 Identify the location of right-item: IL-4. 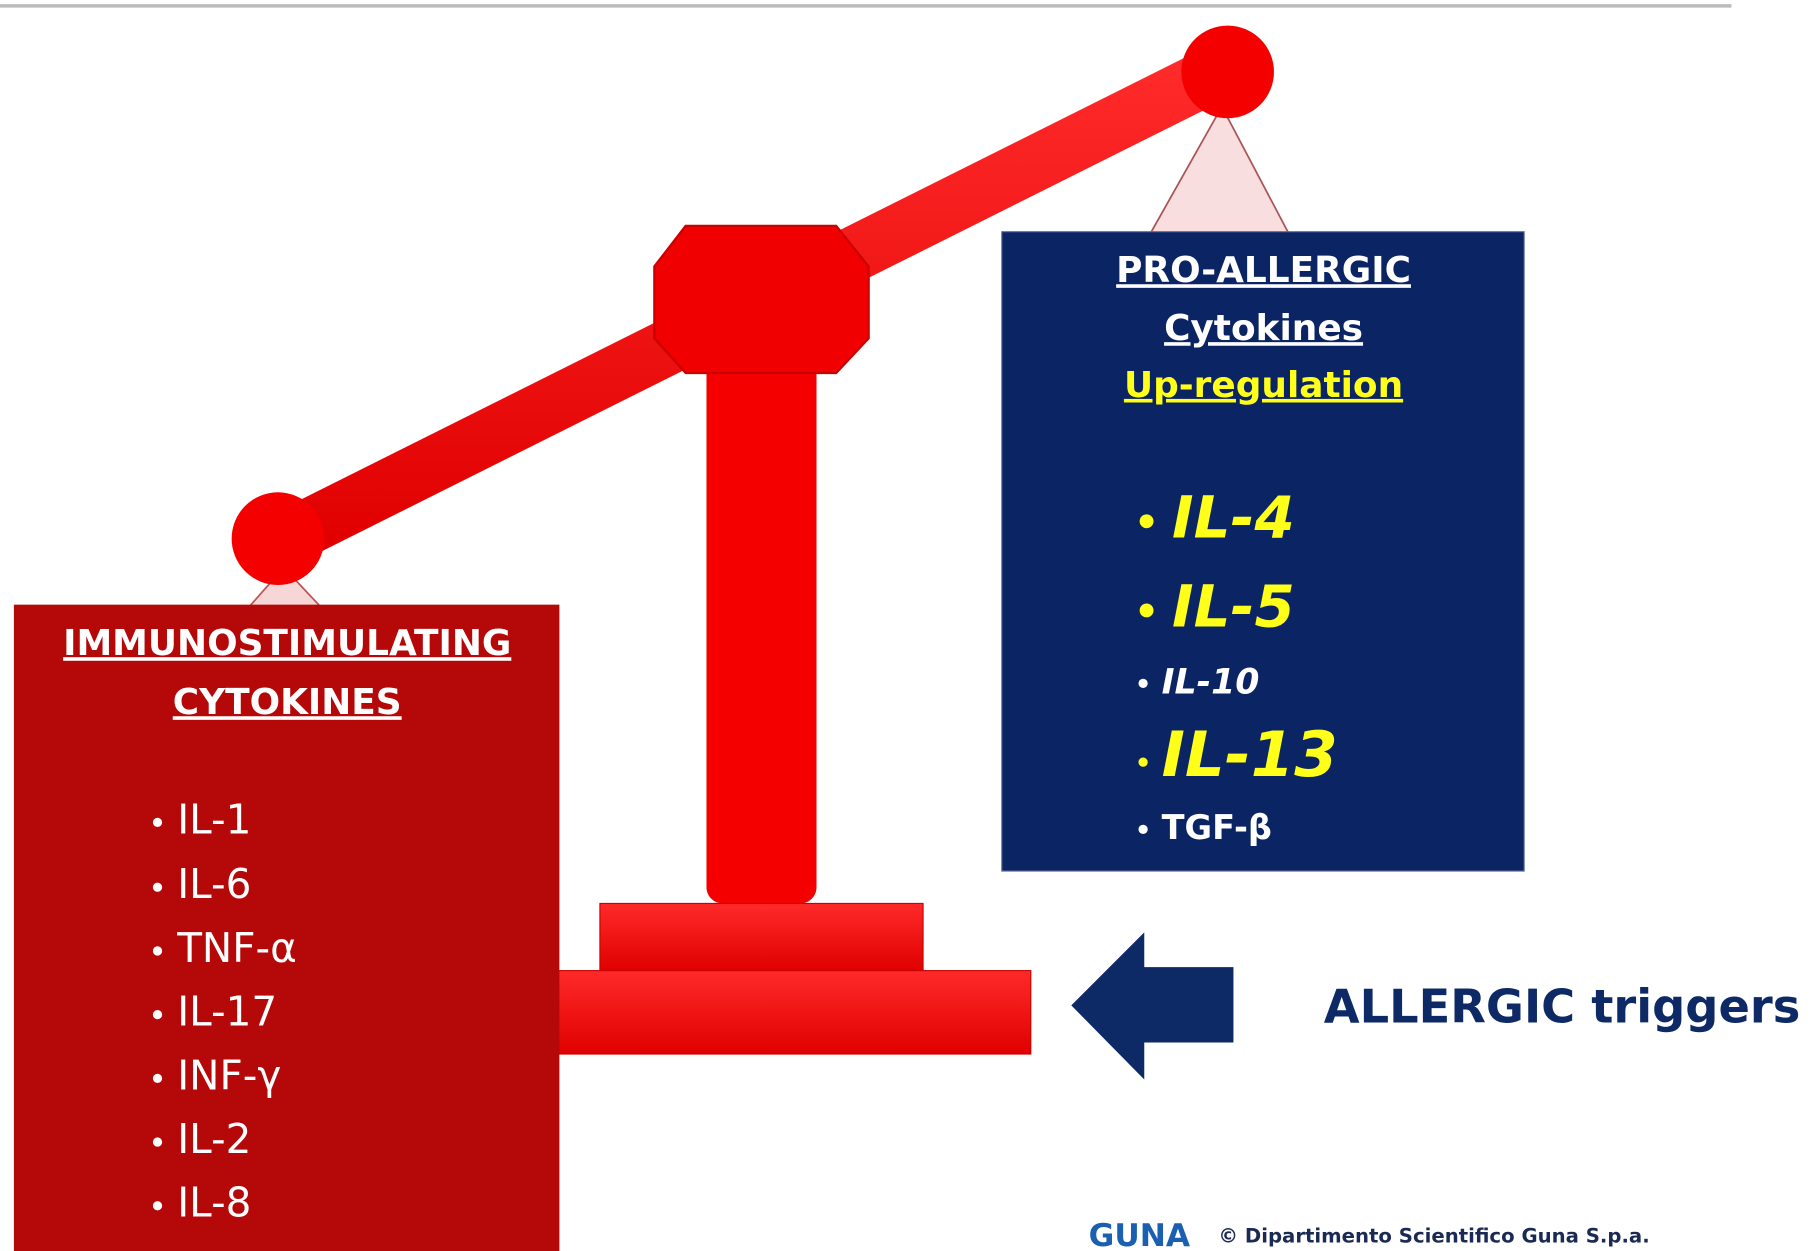
(1233, 517).